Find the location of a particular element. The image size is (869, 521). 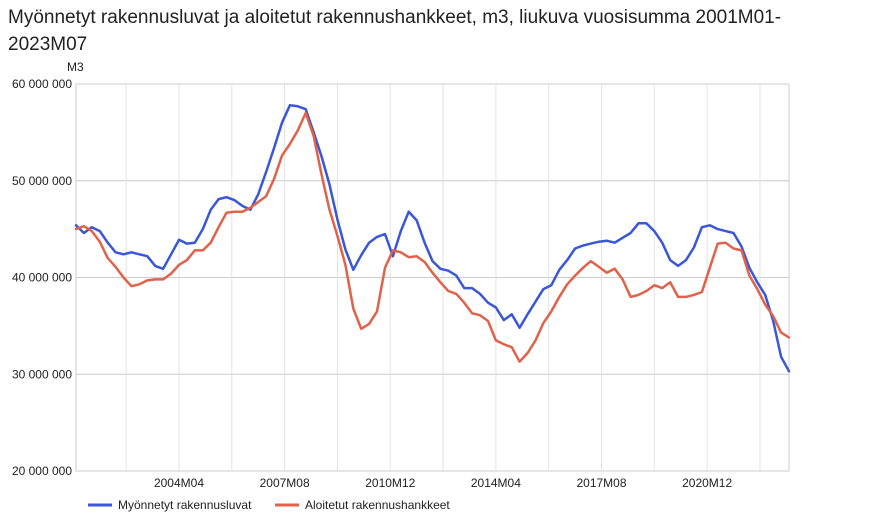

x-tick-label: 2004M04 is located at coordinates (179, 483).